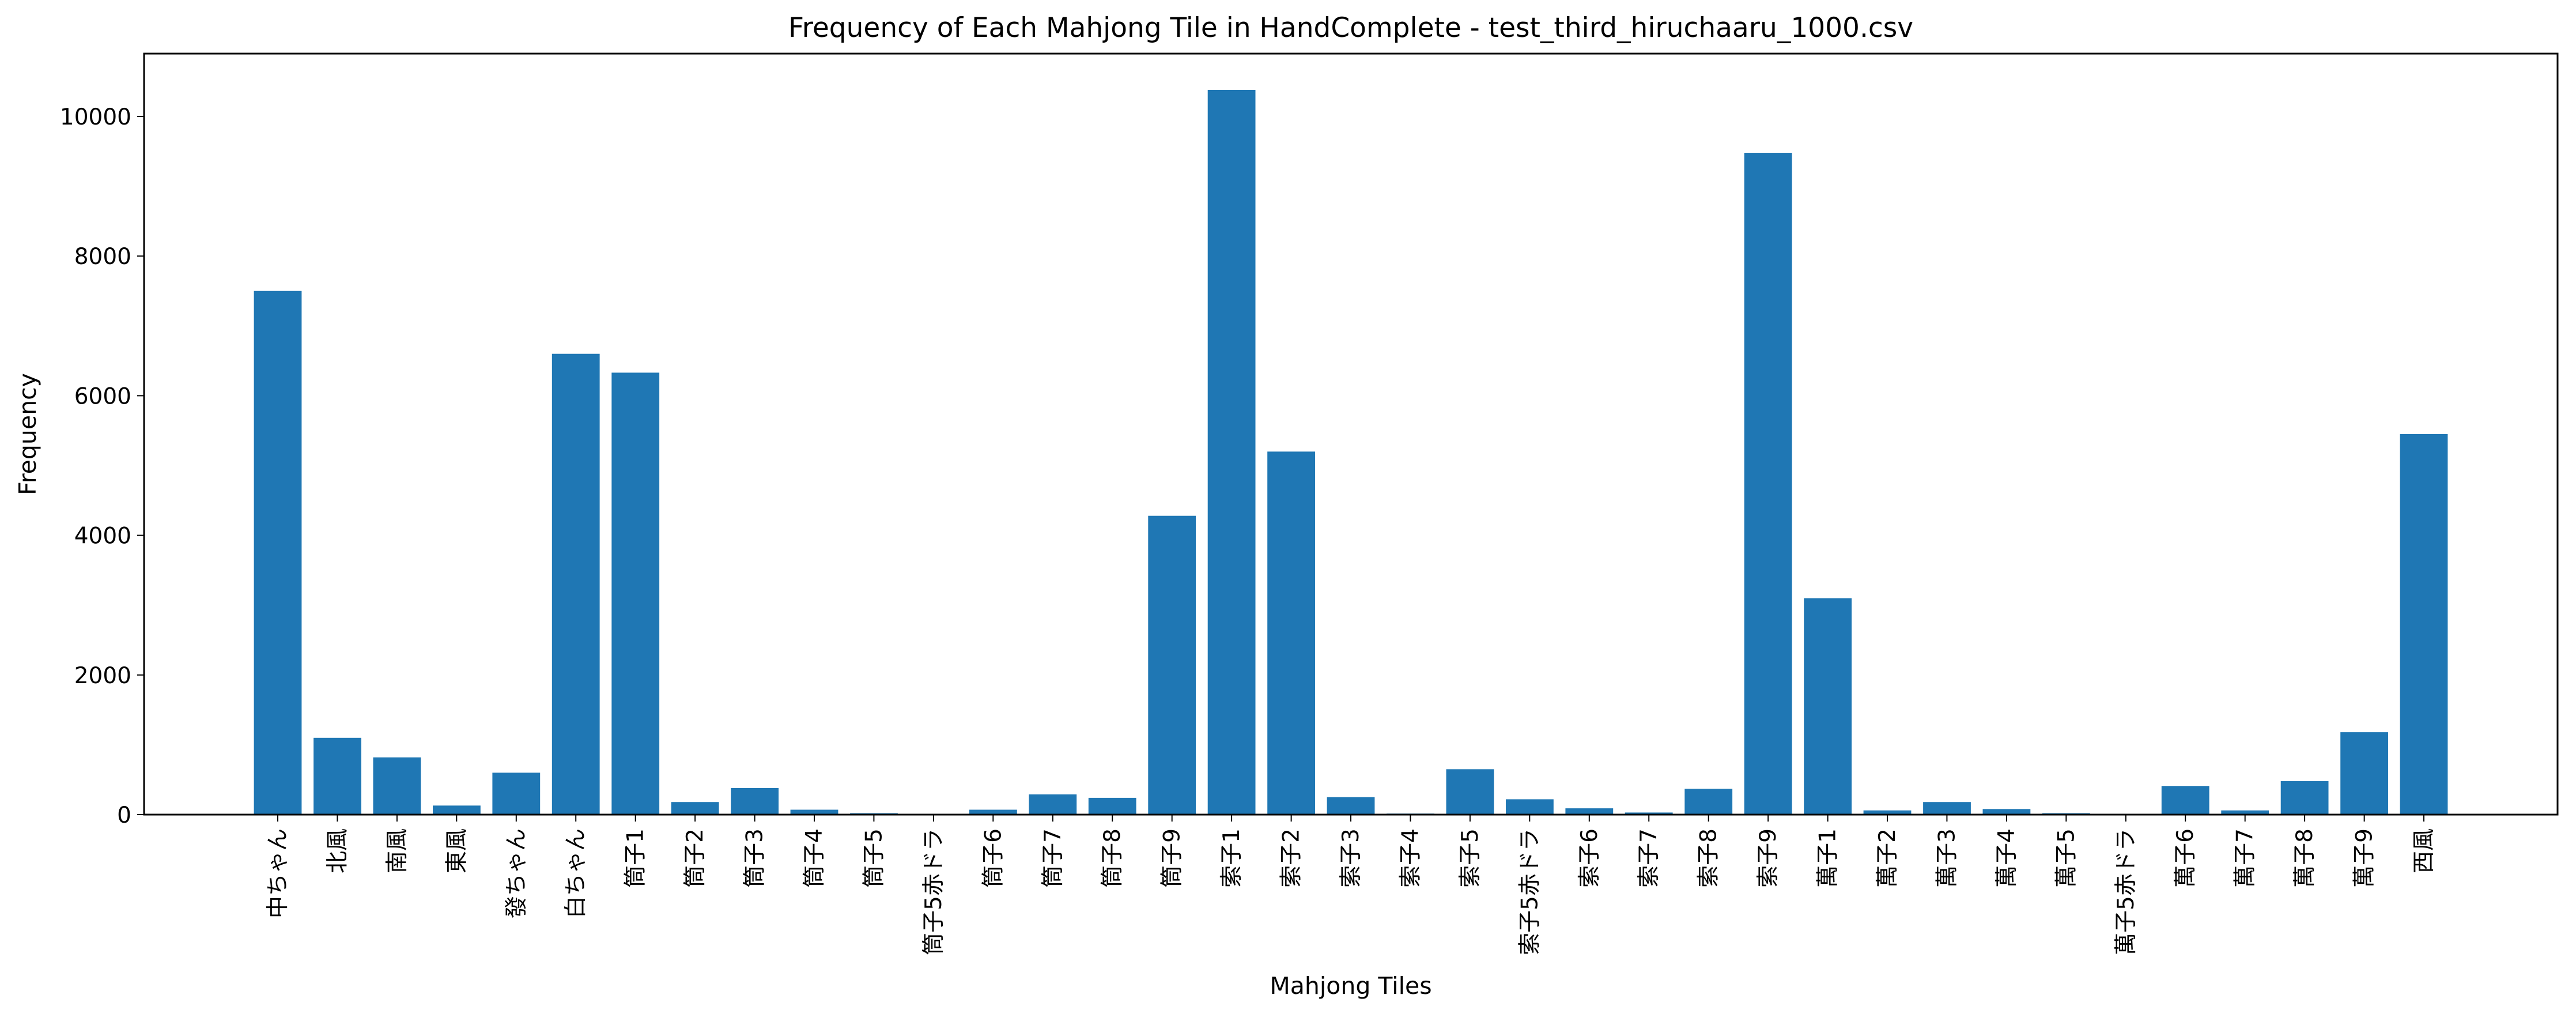  I want to click on x-tick-label: 索子4, so click(1410, 858).